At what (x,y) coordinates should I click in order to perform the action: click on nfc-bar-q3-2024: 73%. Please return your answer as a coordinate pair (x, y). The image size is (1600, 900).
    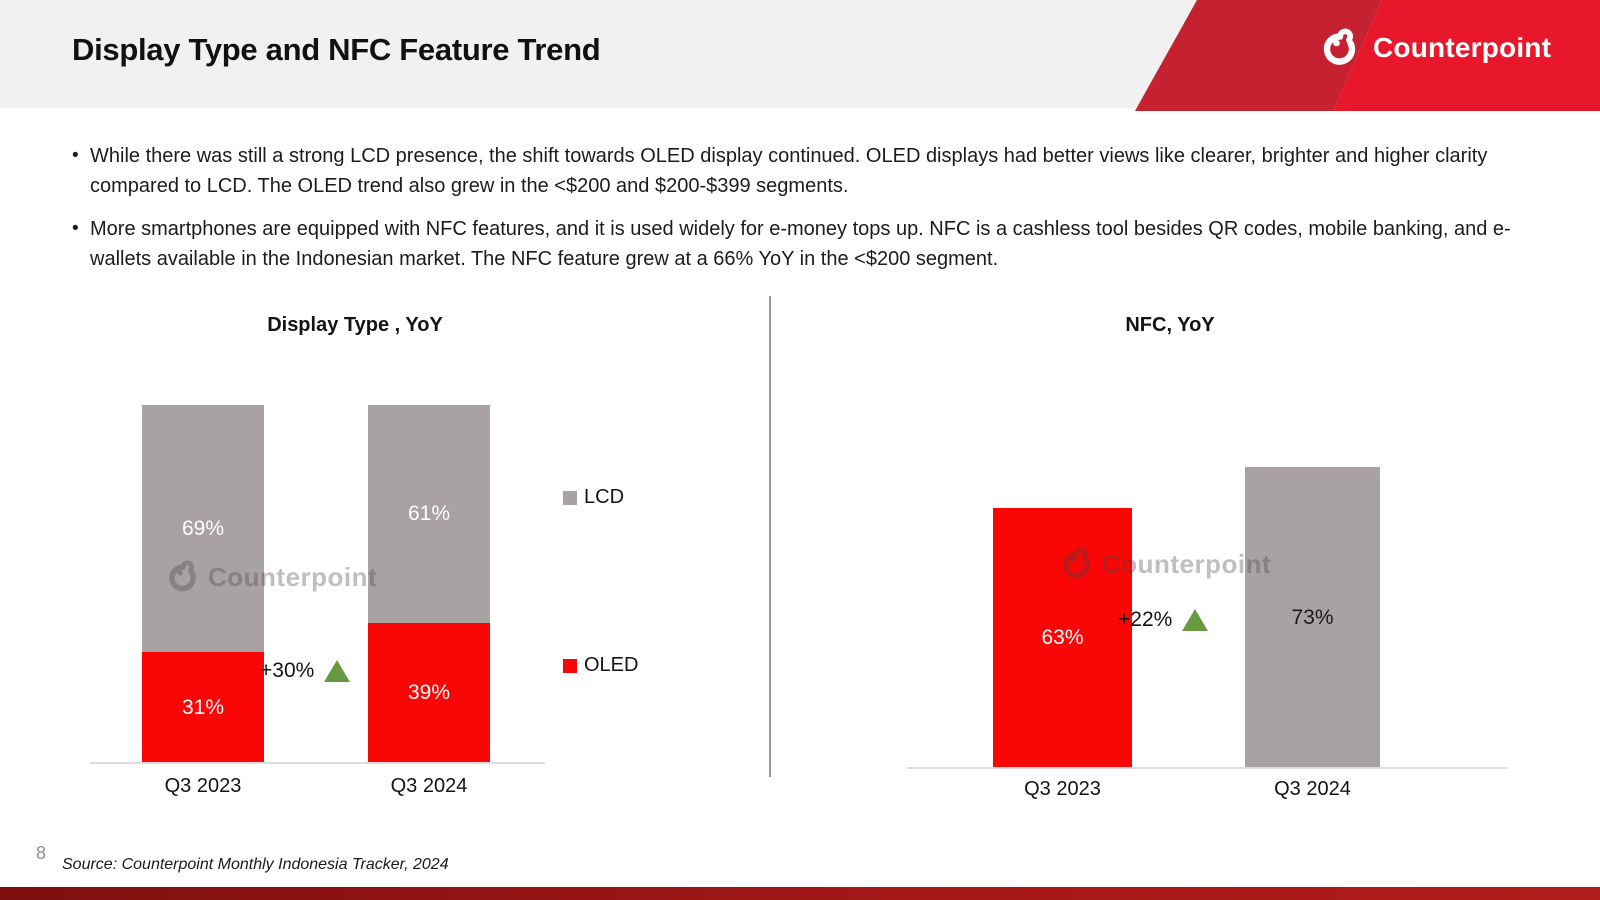
    Looking at the image, I should click on (1312, 617).